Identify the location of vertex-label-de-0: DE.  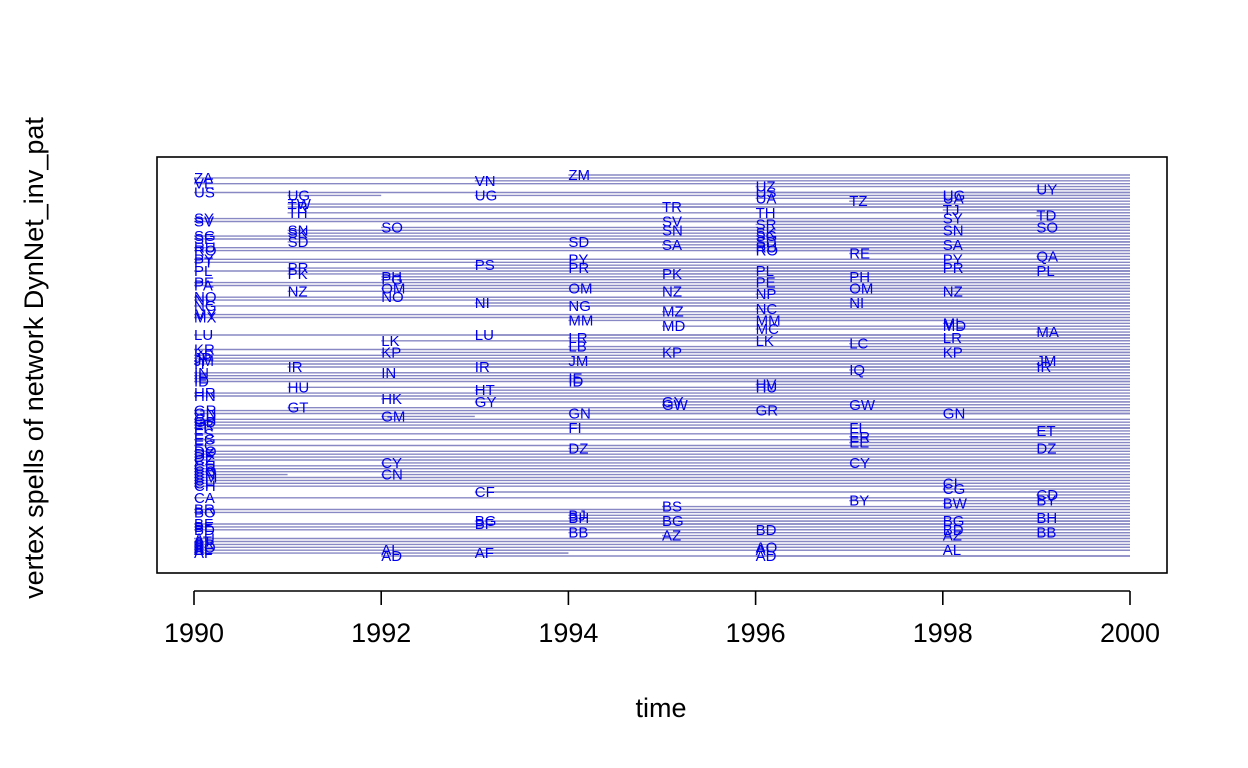
(204, 457).